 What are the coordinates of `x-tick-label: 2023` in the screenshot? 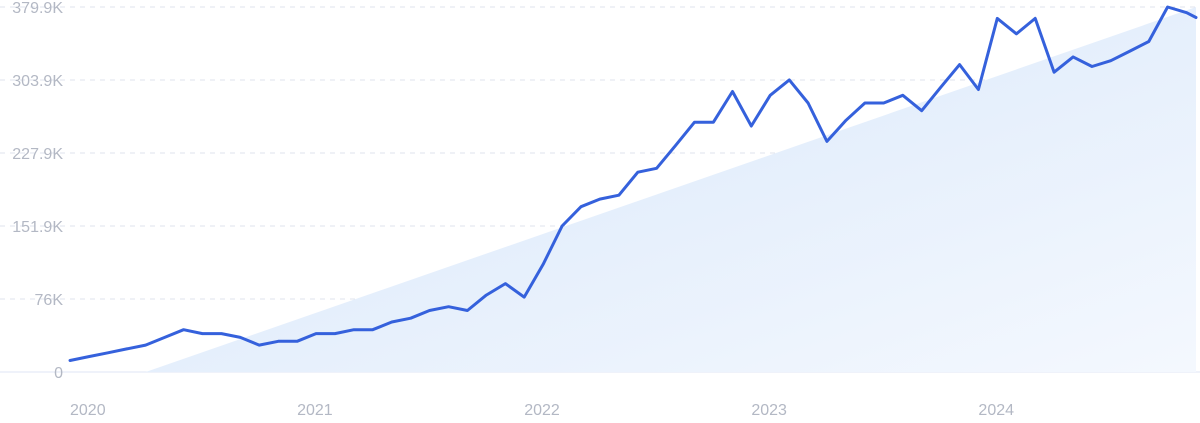 It's located at (769, 410).